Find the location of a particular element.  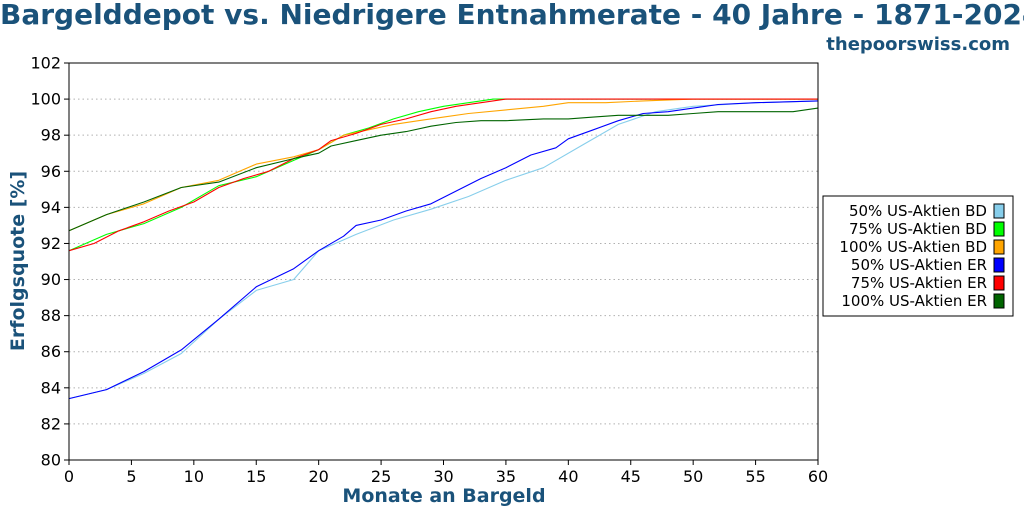

brand-label: thepoorswiss.com is located at coordinates (918, 44).